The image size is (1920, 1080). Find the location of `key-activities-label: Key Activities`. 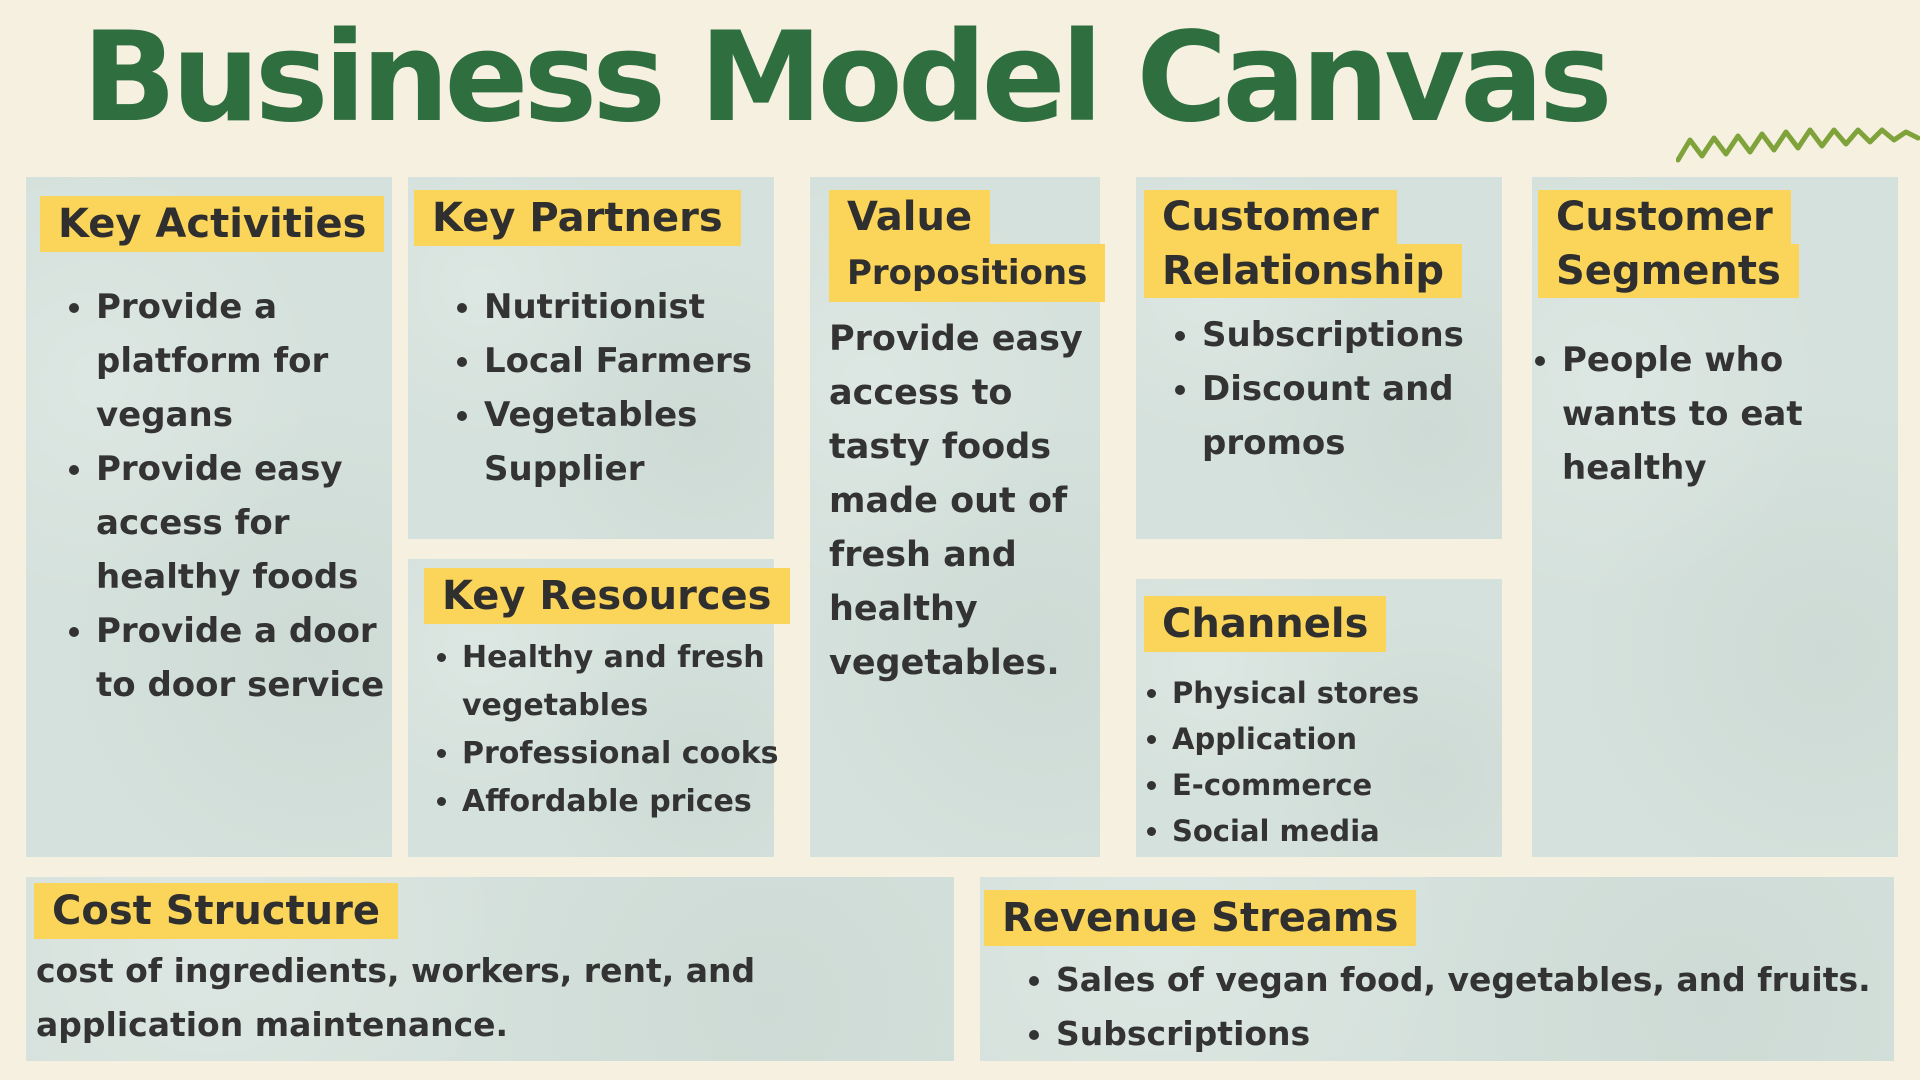

key-activities-label: Key Activities is located at coordinates (212, 224).